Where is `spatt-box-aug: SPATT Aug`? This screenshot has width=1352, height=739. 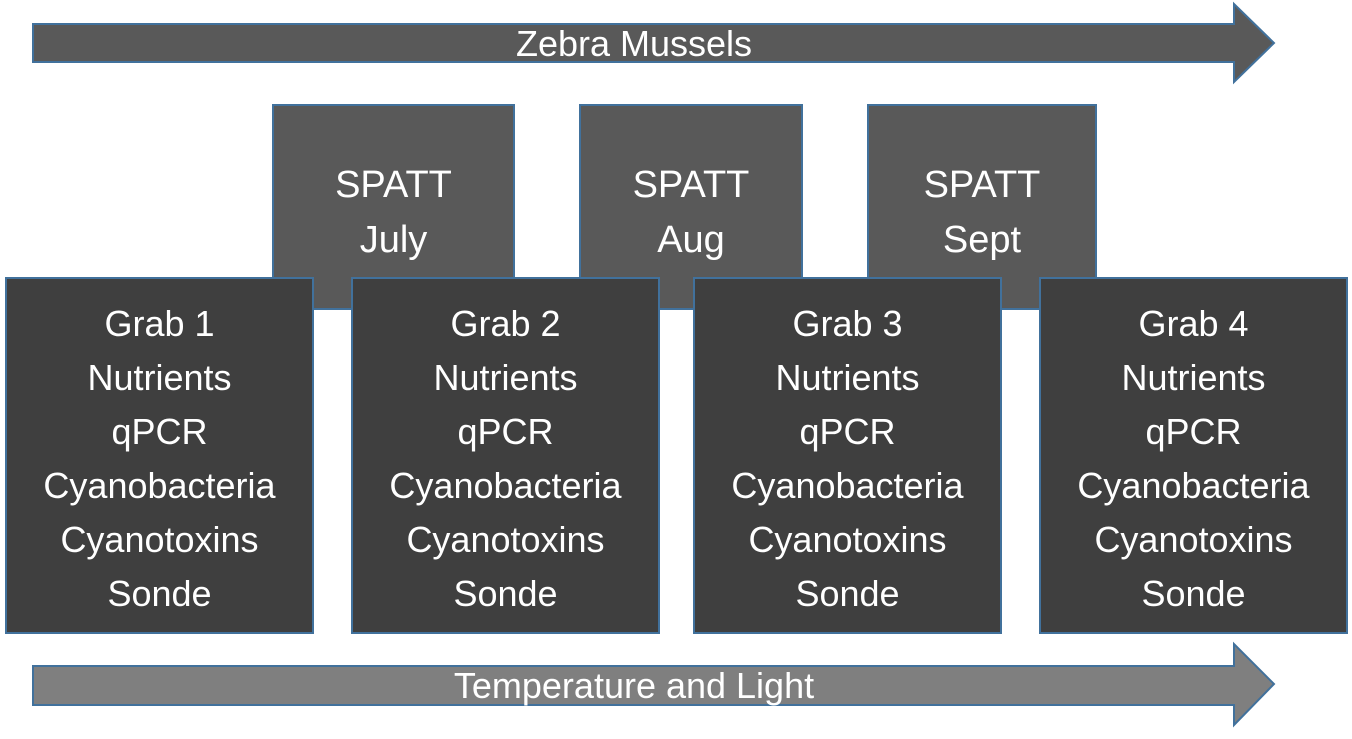
spatt-box-aug: SPATT Aug is located at coordinates (691, 207).